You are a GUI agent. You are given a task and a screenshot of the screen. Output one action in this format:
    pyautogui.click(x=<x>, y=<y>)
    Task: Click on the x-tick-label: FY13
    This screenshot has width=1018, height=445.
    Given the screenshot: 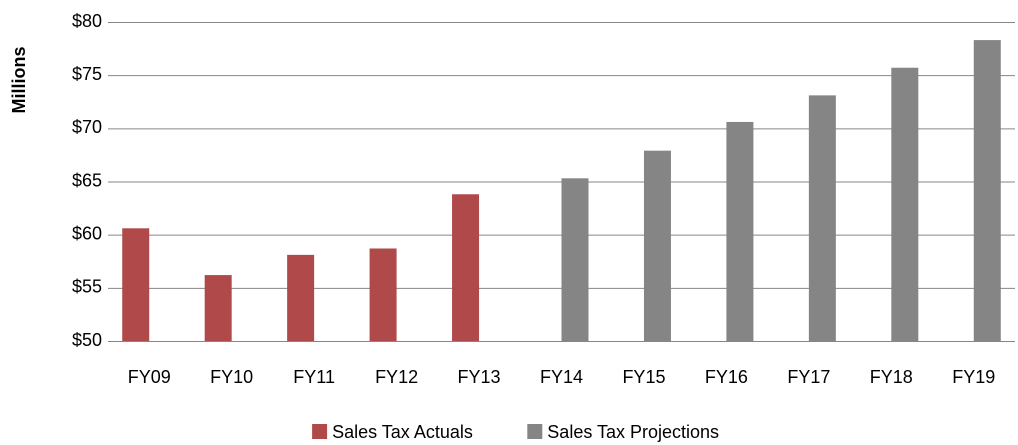 What is the action you would take?
    pyautogui.click(x=479, y=377)
    